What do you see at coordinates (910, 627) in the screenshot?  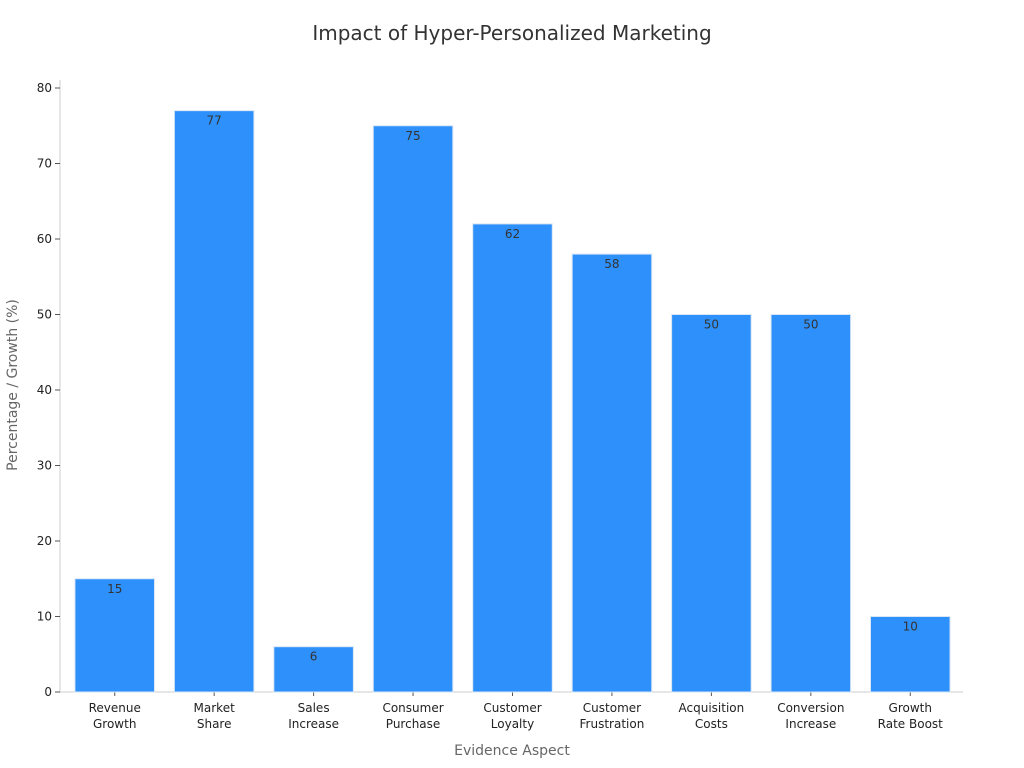 I see `data-label: 10` at bounding box center [910, 627].